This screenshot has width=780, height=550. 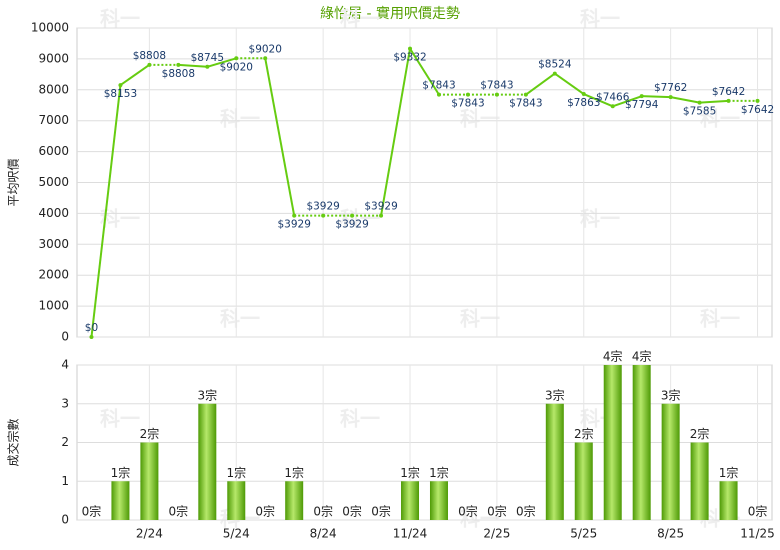 I want to click on value-label: $7762, so click(x=670, y=88).